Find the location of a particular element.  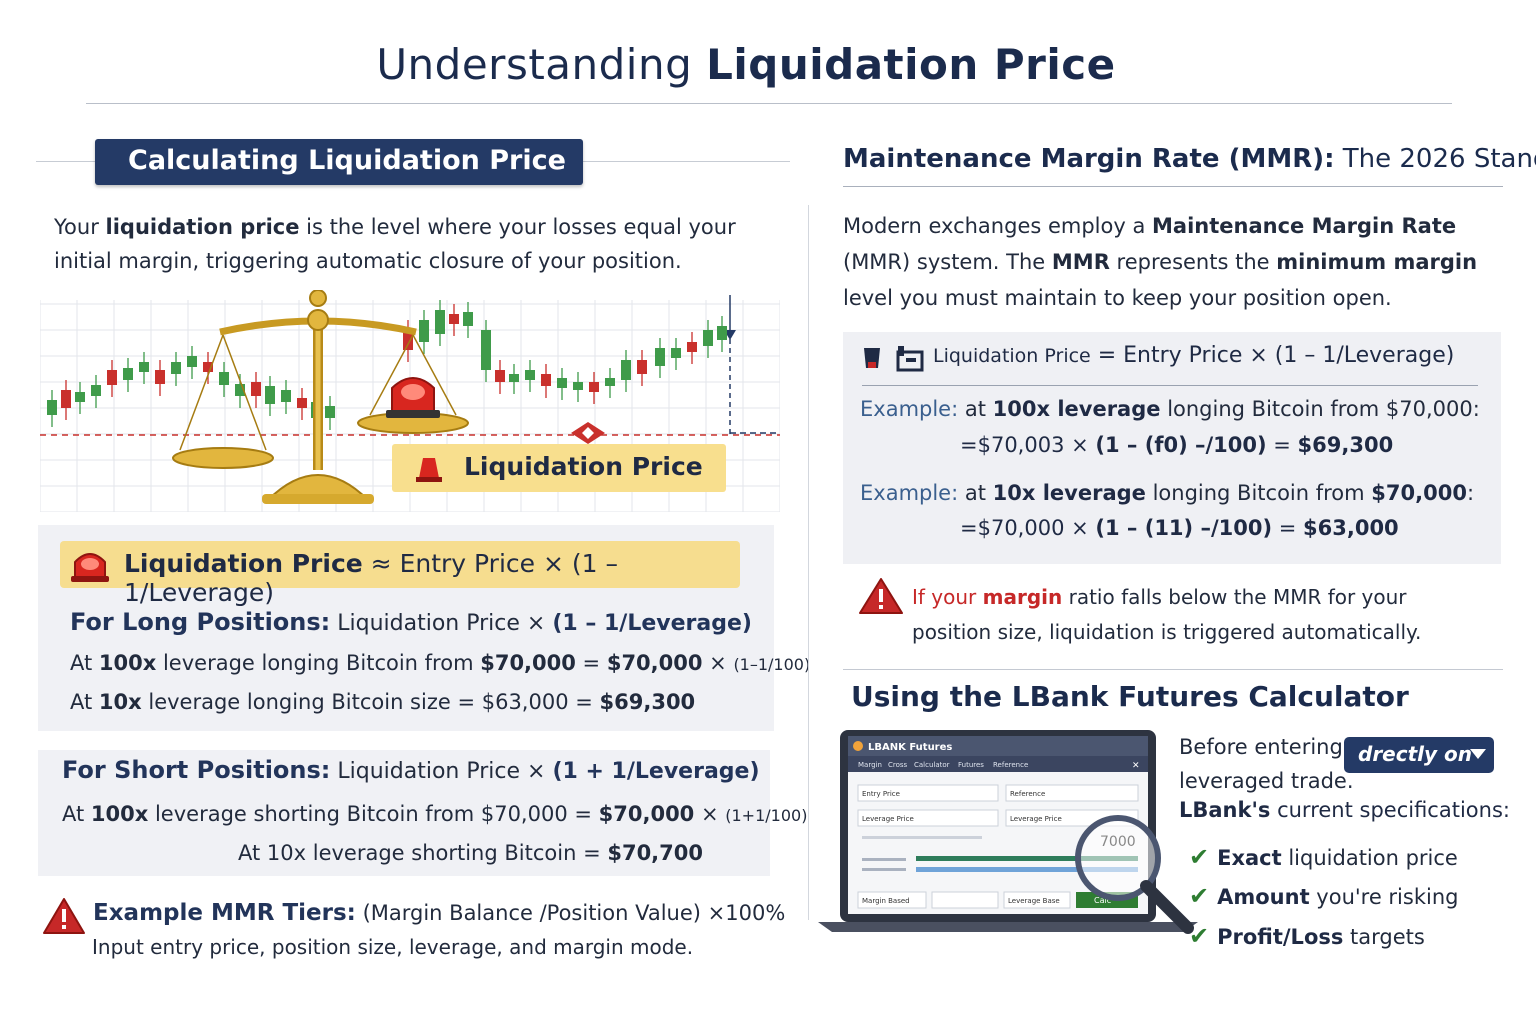

laptop-field-leverage-2: Leverage Price is located at coordinates (1036, 819).